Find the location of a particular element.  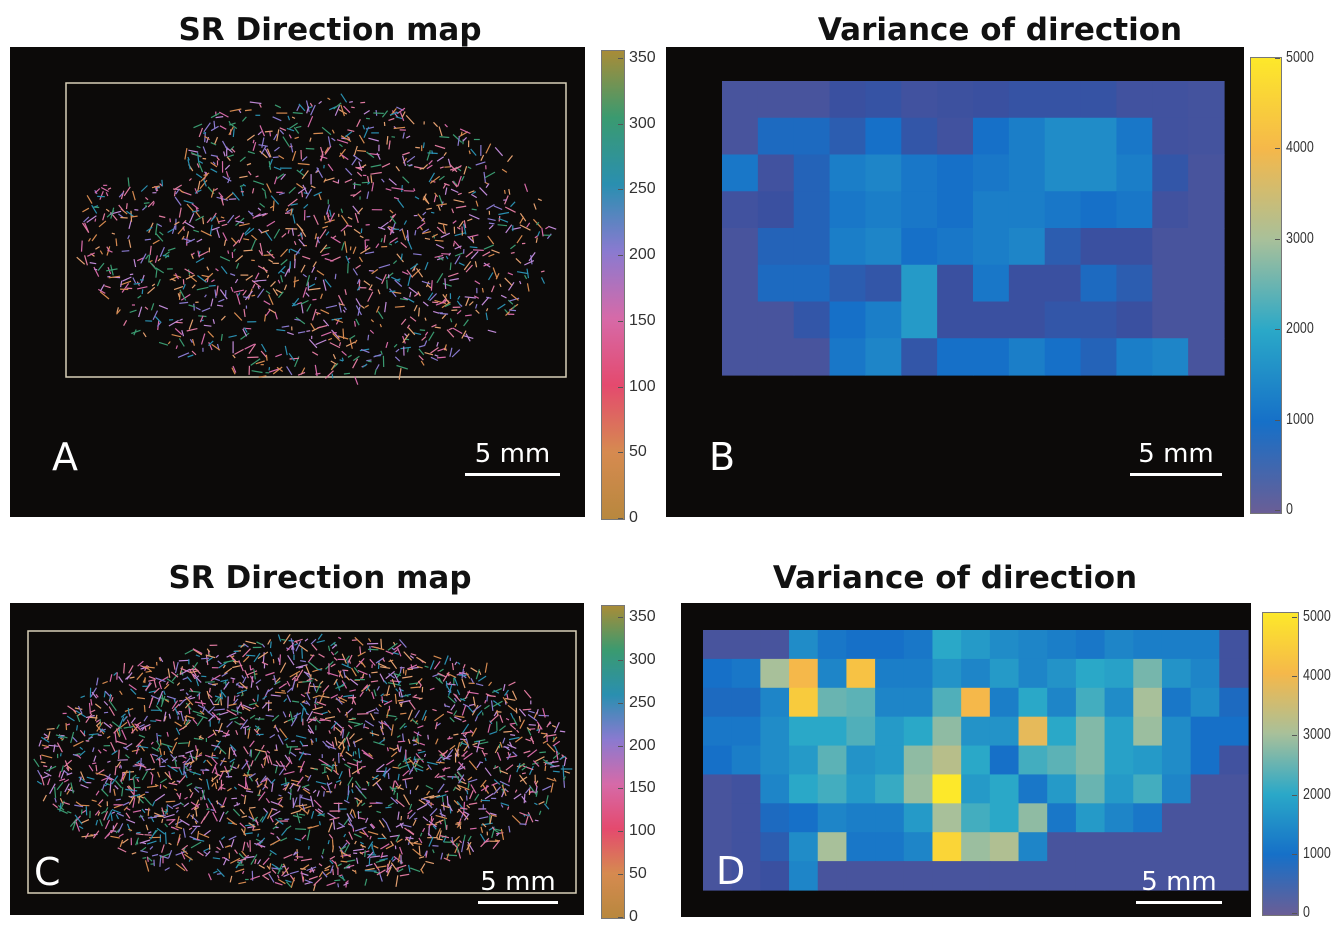

colorbar-tick-mark is located at coordinates (1294, 617).